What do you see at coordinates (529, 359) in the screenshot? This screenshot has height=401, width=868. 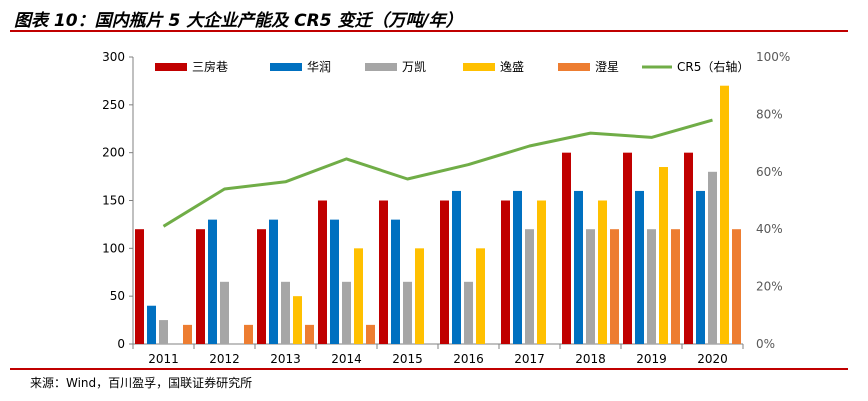 I see `x-tick-label: 2017` at bounding box center [529, 359].